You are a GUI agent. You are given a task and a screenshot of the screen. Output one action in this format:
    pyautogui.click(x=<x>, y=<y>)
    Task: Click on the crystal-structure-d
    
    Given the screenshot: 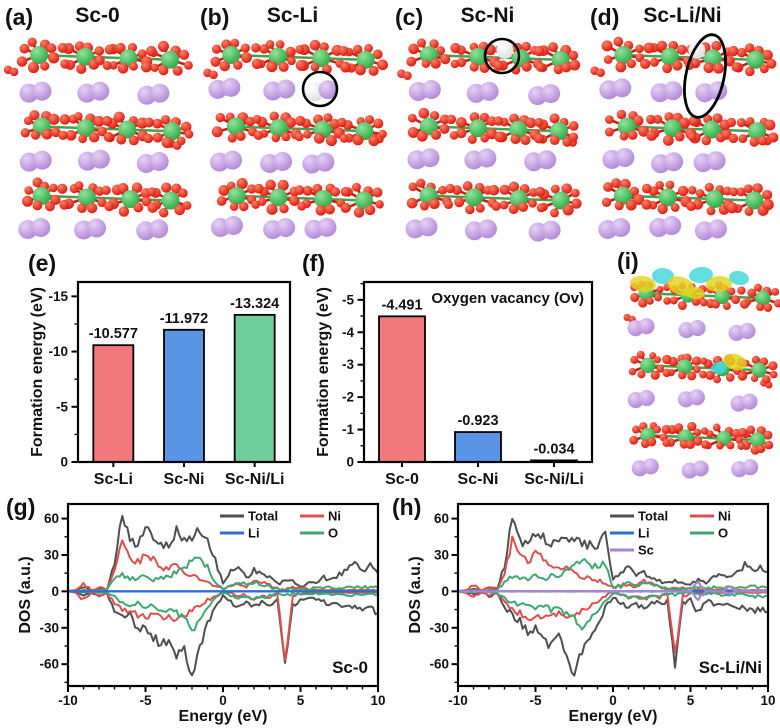 What is the action you would take?
    pyautogui.click(x=684, y=137)
    